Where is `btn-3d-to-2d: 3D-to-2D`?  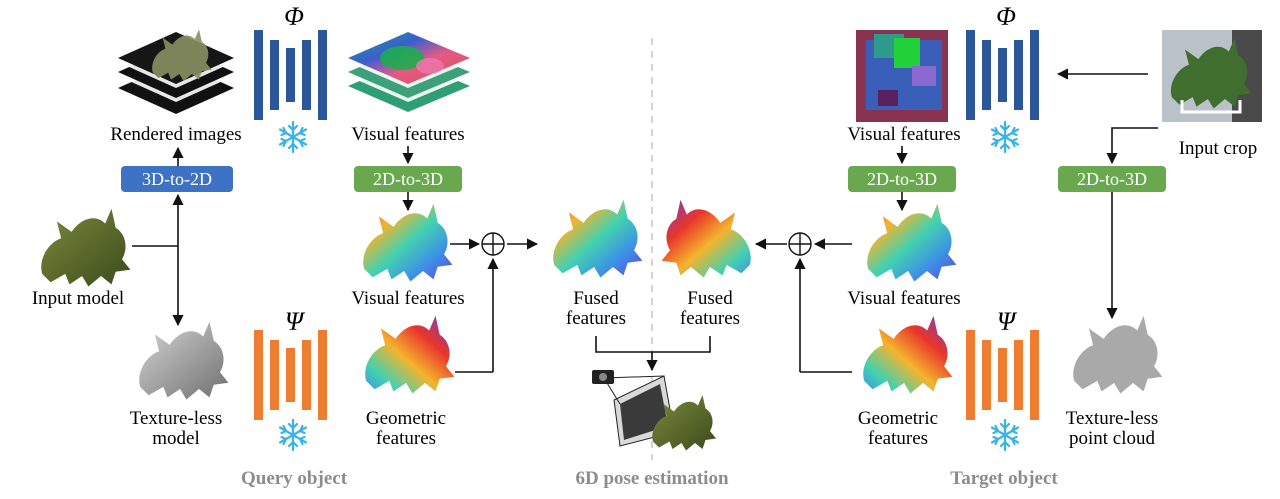 btn-3d-to-2d: 3D-to-2D is located at coordinates (177, 179).